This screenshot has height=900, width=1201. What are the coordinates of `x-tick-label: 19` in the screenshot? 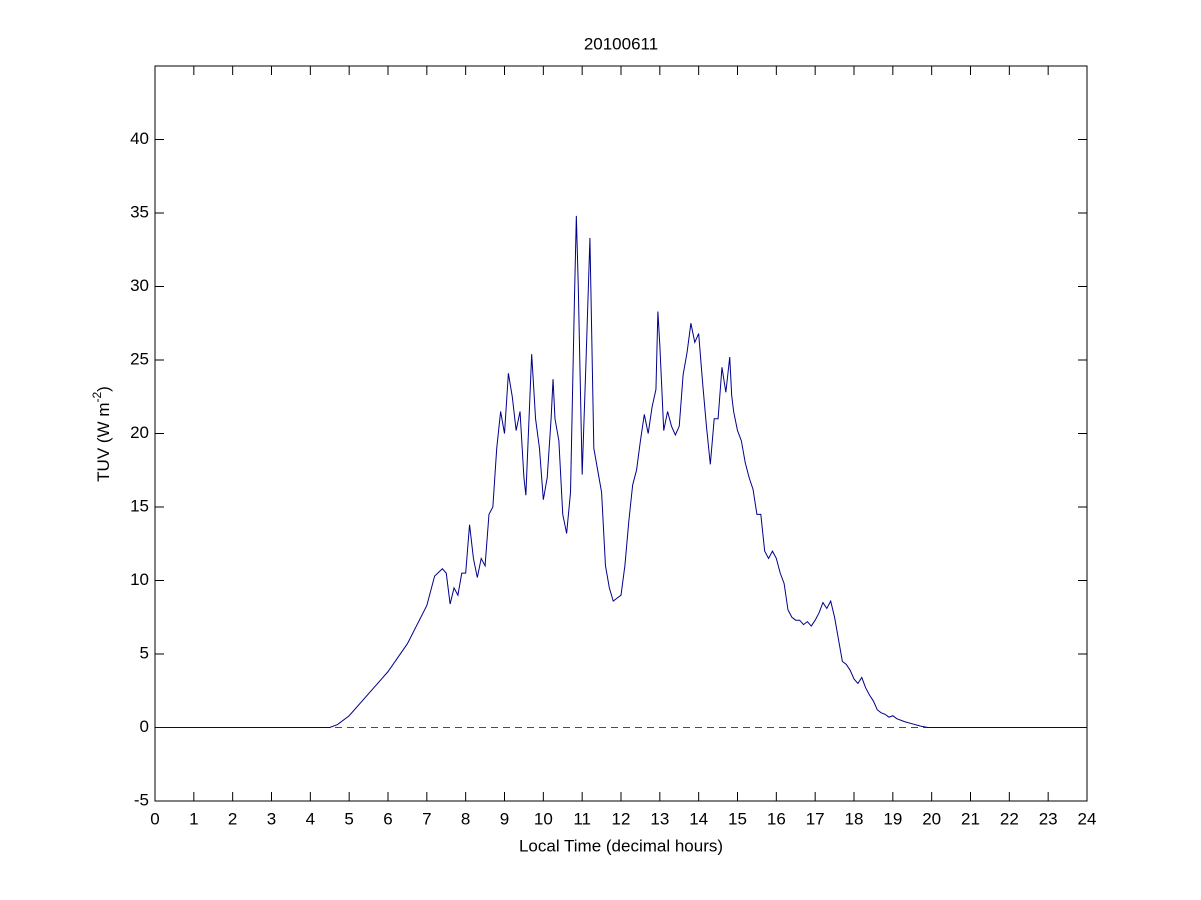 It's located at (892, 818).